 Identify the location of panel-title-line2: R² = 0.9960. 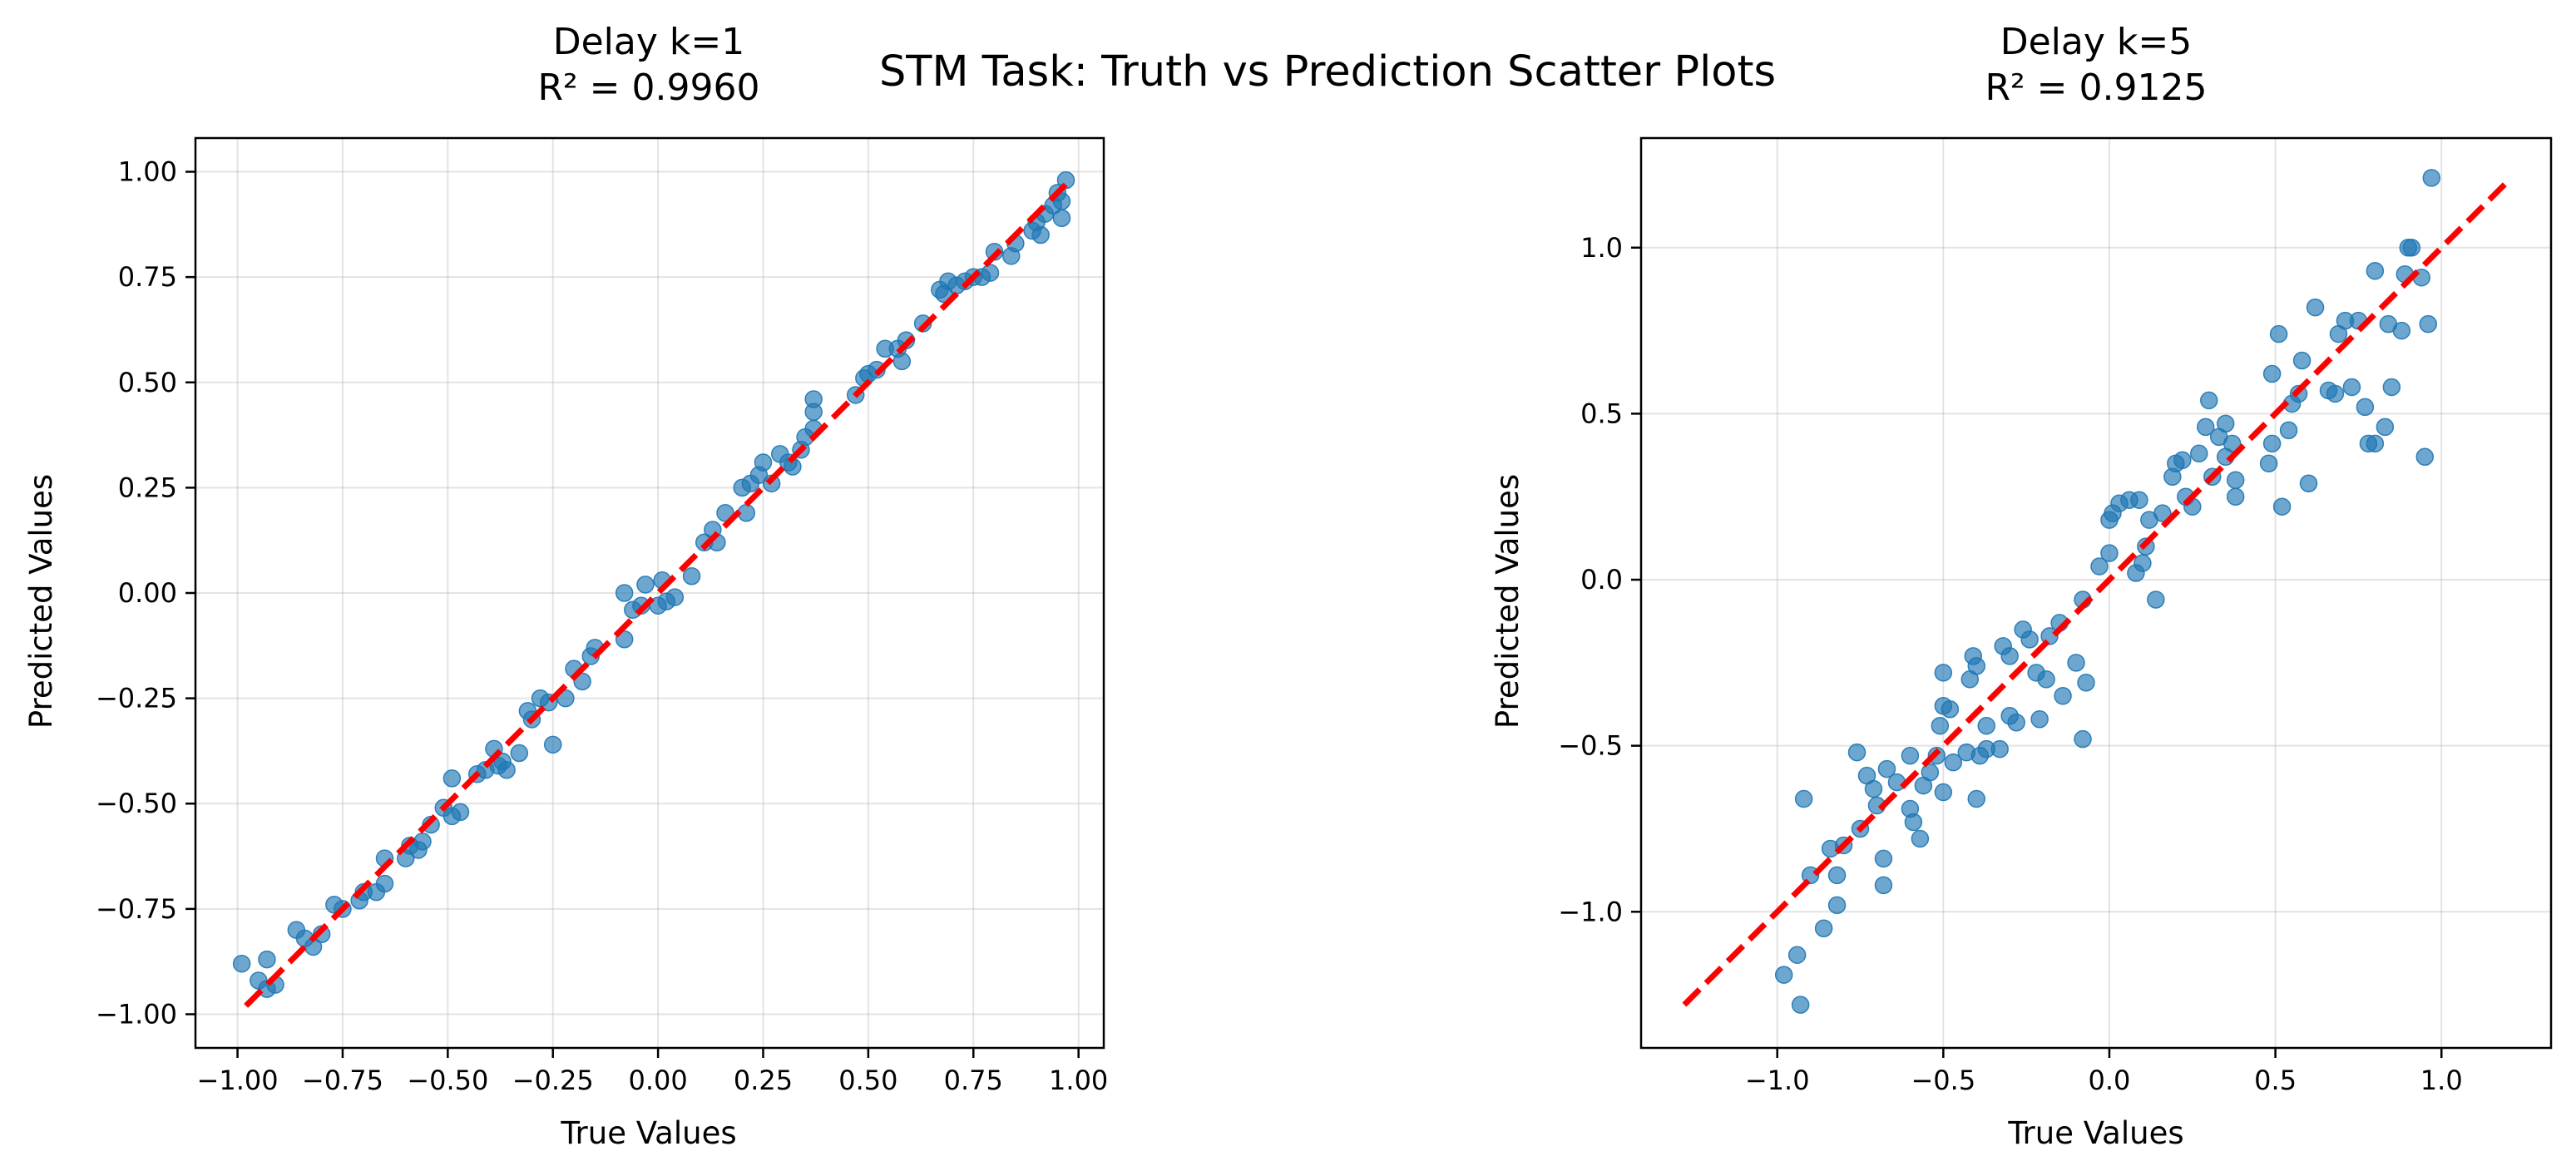
(648, 88).